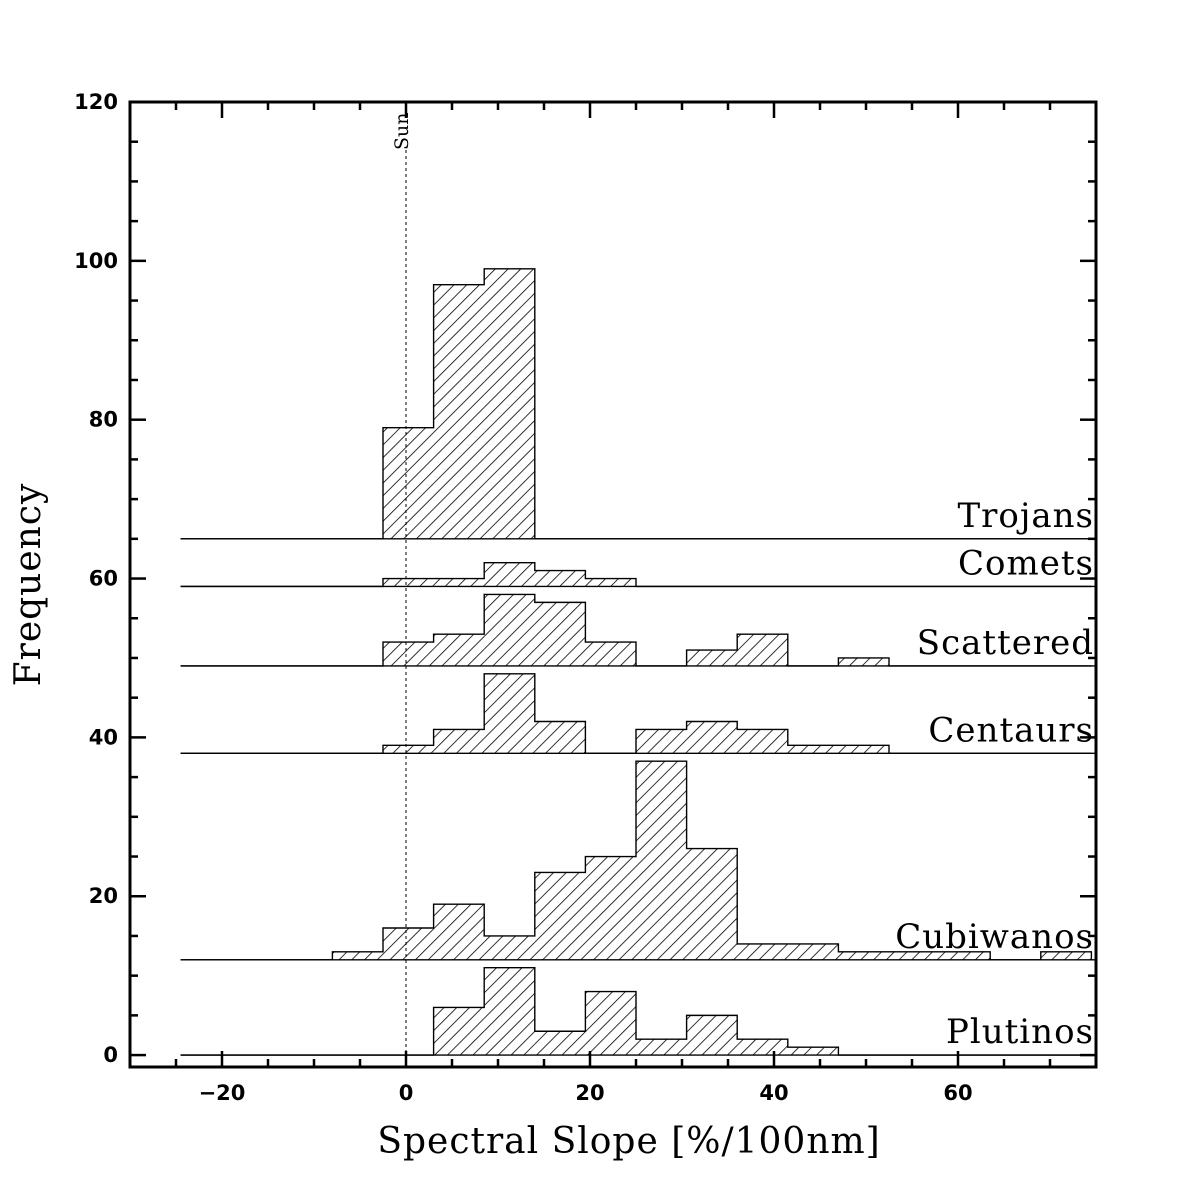 The image size is (1196, 1196). What do you see at coordinates (222, 1093) in the screenshot?
I see `x-tick-label--20: −20` at bounding box center [222, 1093].